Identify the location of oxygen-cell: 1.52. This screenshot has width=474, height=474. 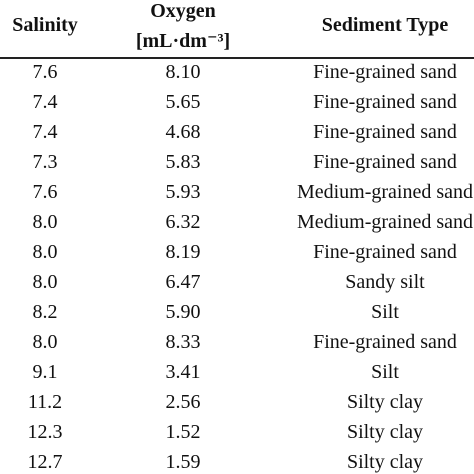
(183, 432).